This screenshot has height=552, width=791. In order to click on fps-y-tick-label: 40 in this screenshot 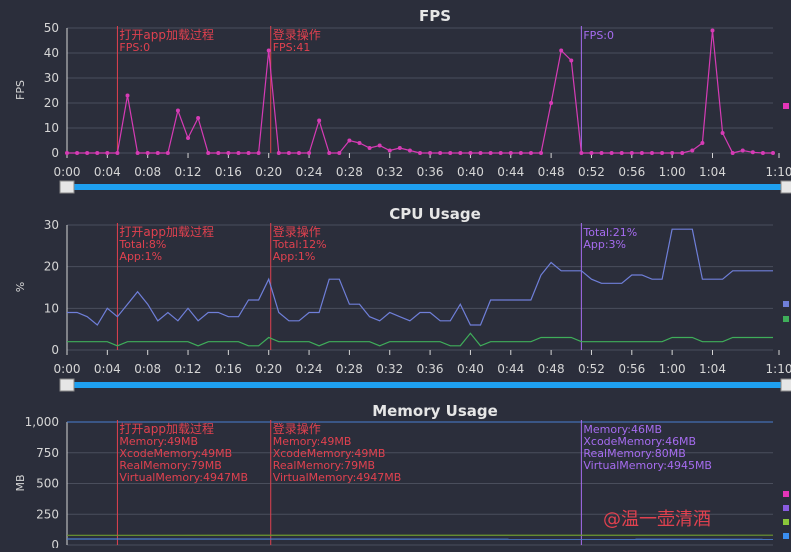, I will do `click(51, 53)`.